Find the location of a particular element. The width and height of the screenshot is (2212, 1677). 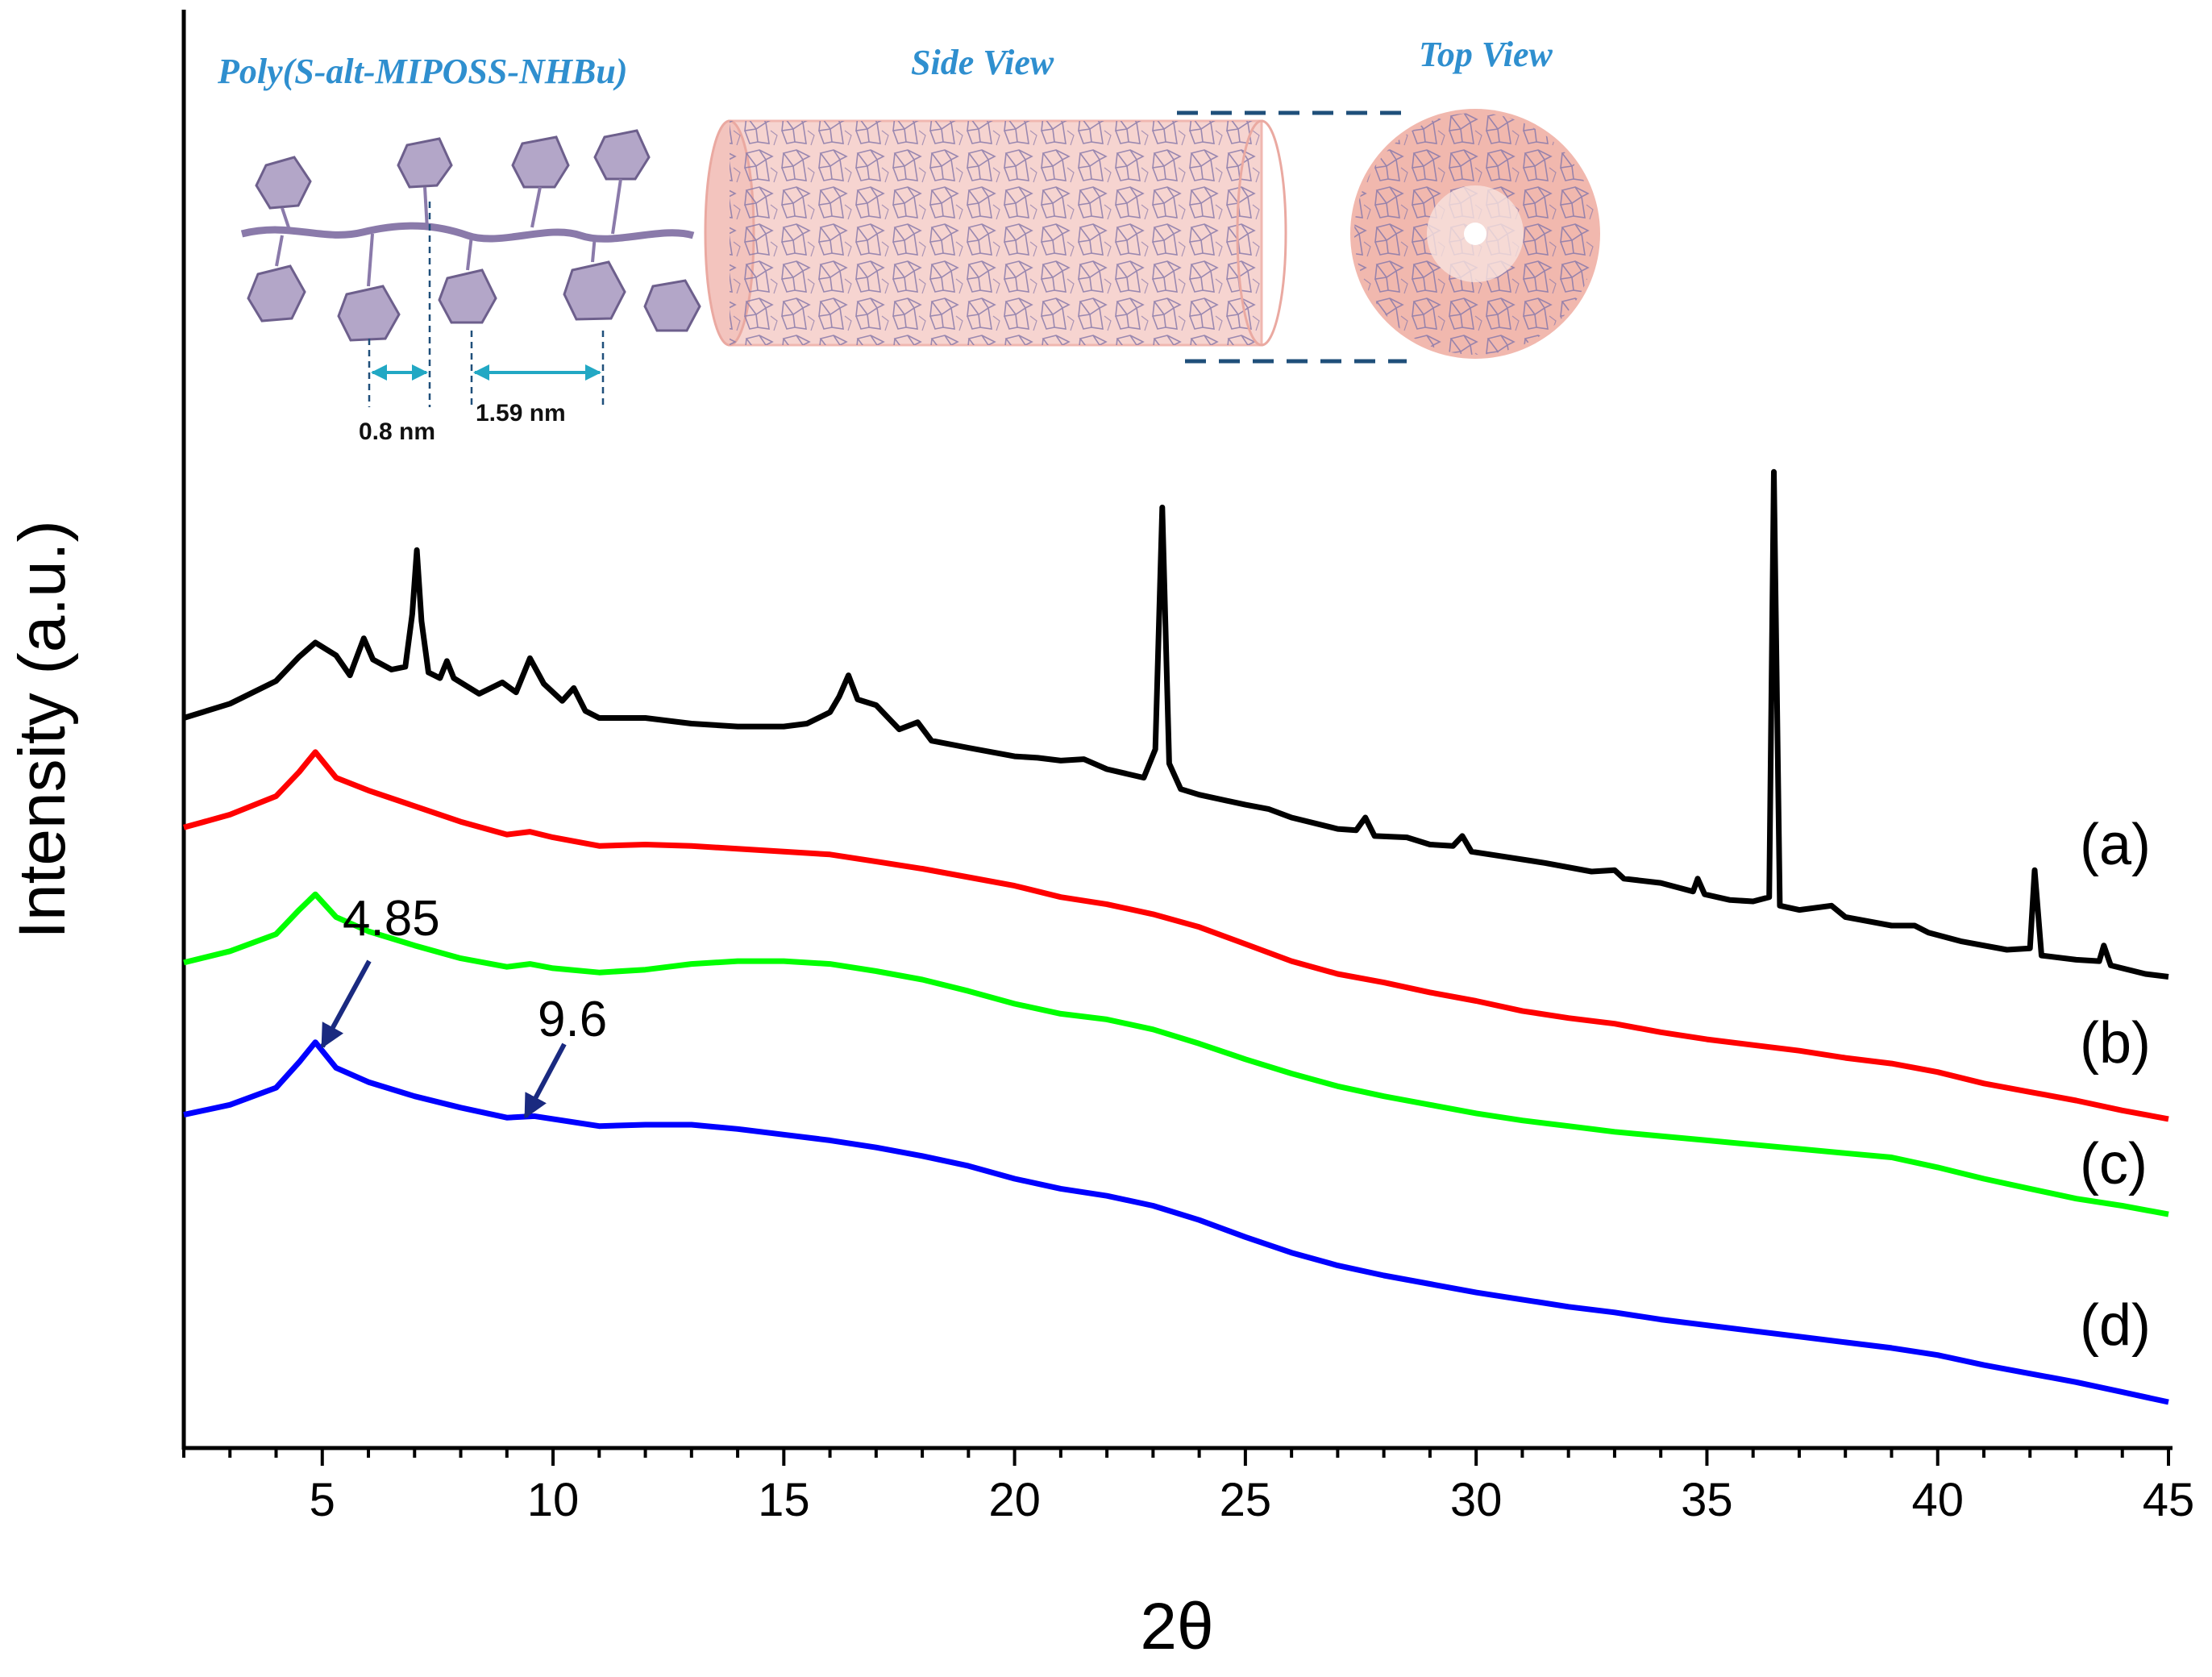

series-labels: (a) (b) (c) (d) is located at coordinates (2115, 1085).